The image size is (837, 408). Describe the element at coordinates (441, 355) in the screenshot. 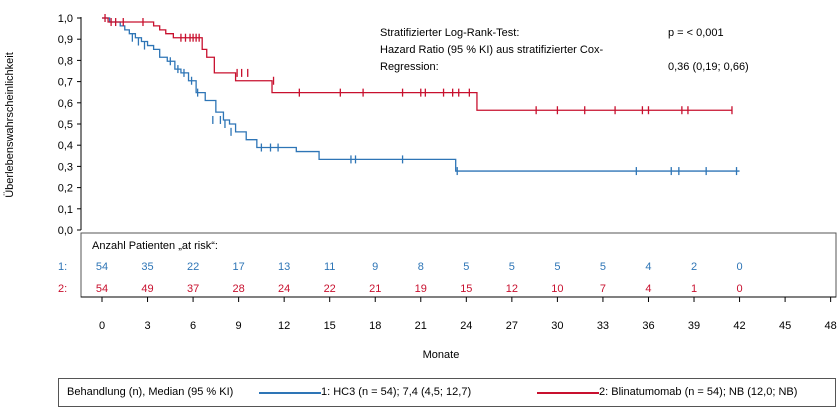

I see `x-axis-label: Monate` at that location.